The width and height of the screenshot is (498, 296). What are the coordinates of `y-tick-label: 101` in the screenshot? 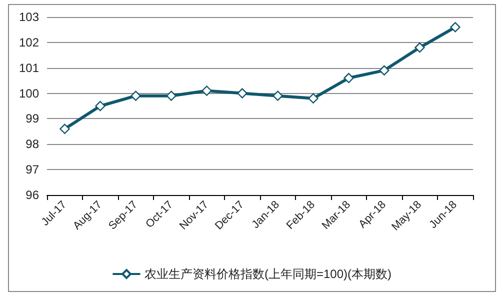 It's located at (29, 67).